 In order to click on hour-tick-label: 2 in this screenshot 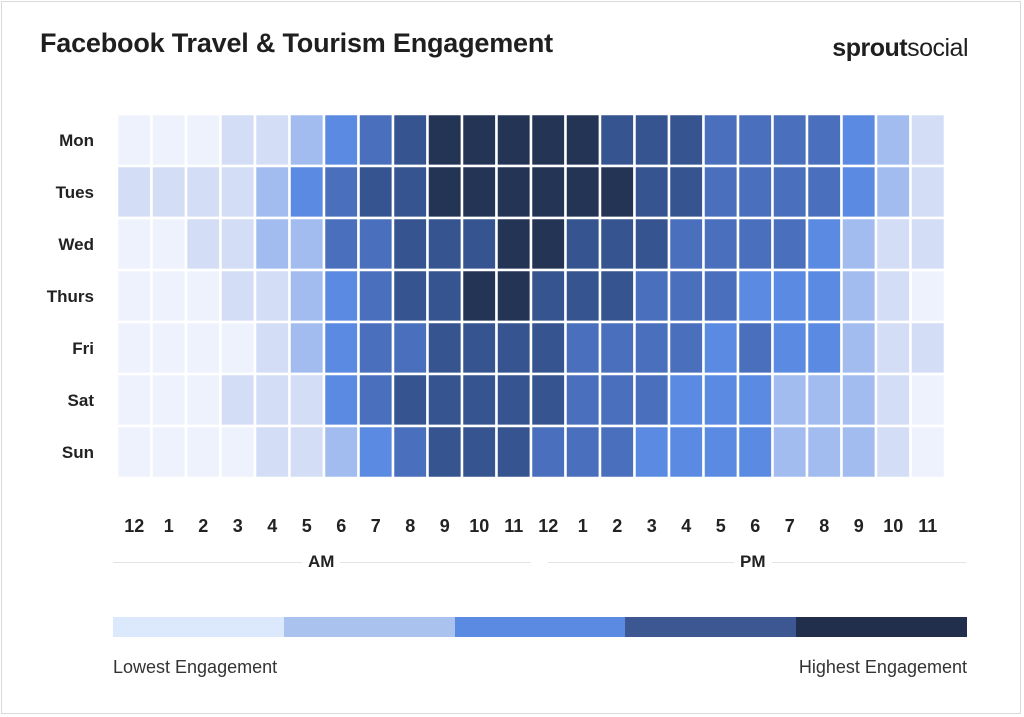, I will do `click(203, 526)`.